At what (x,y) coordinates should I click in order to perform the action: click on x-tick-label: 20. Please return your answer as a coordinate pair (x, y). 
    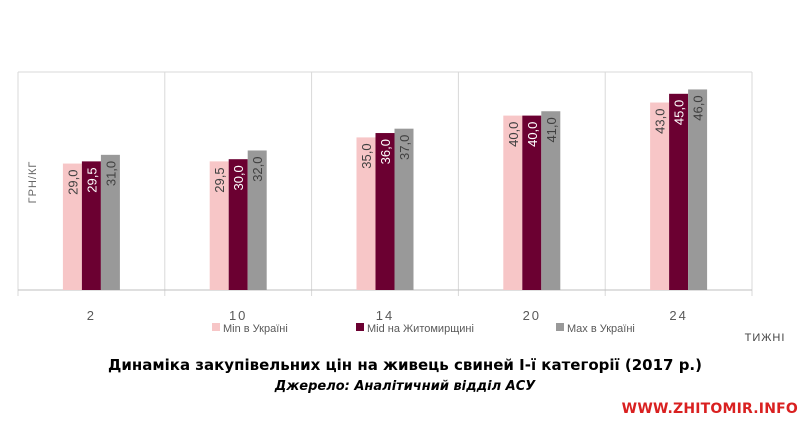
    Looking at the image, I should click on (532, 315).